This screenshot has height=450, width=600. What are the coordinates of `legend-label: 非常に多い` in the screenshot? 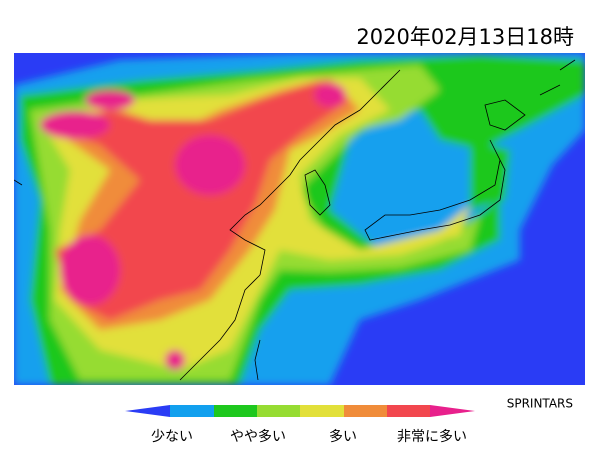 It's located at (432, 437).